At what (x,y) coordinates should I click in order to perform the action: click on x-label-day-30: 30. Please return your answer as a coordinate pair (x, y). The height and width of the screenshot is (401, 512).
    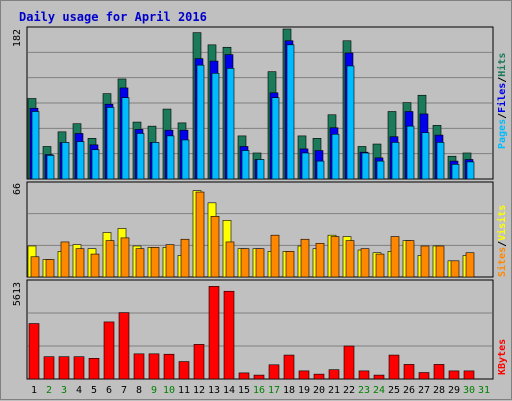
    Looking at the image, I should click on (469, 390).